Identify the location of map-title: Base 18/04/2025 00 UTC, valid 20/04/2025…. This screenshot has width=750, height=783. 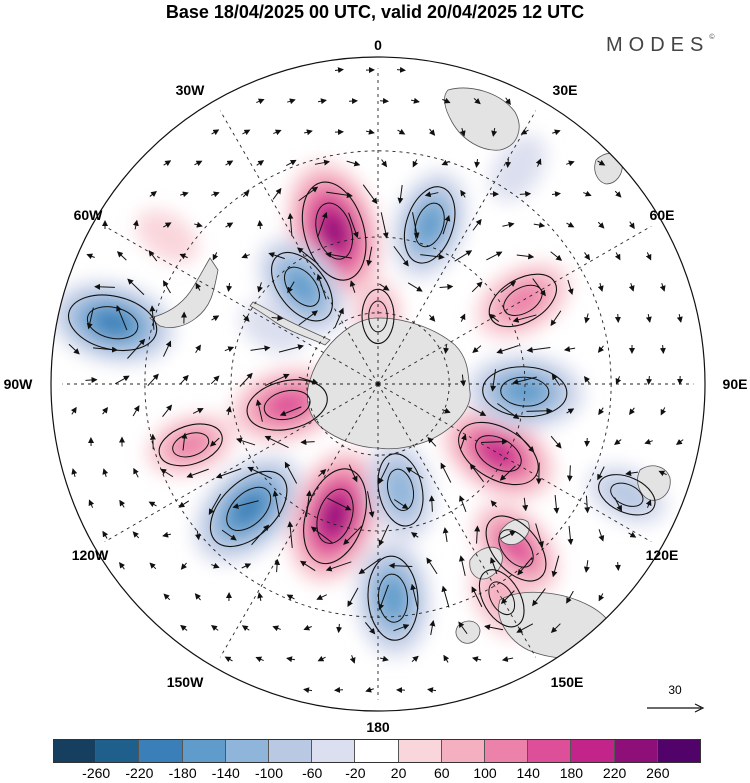
(375, 12).